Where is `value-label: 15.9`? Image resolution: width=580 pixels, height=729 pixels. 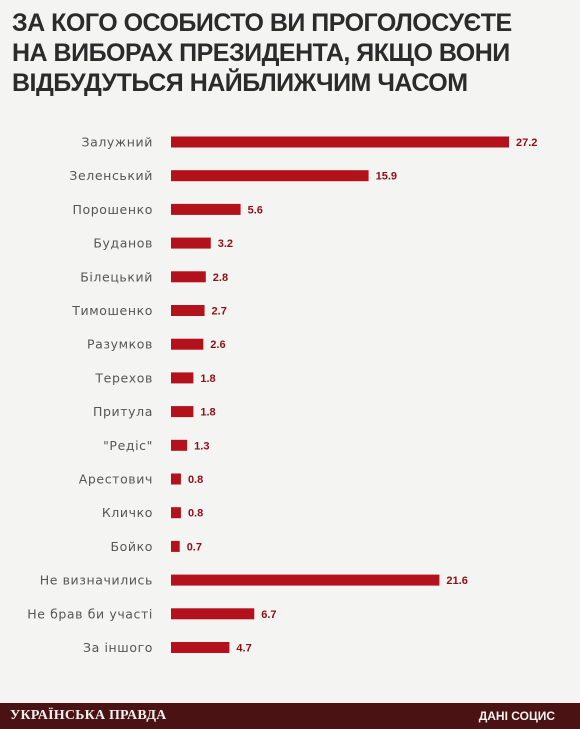 value-label: 15.9 is located at coordinates (386, 177).